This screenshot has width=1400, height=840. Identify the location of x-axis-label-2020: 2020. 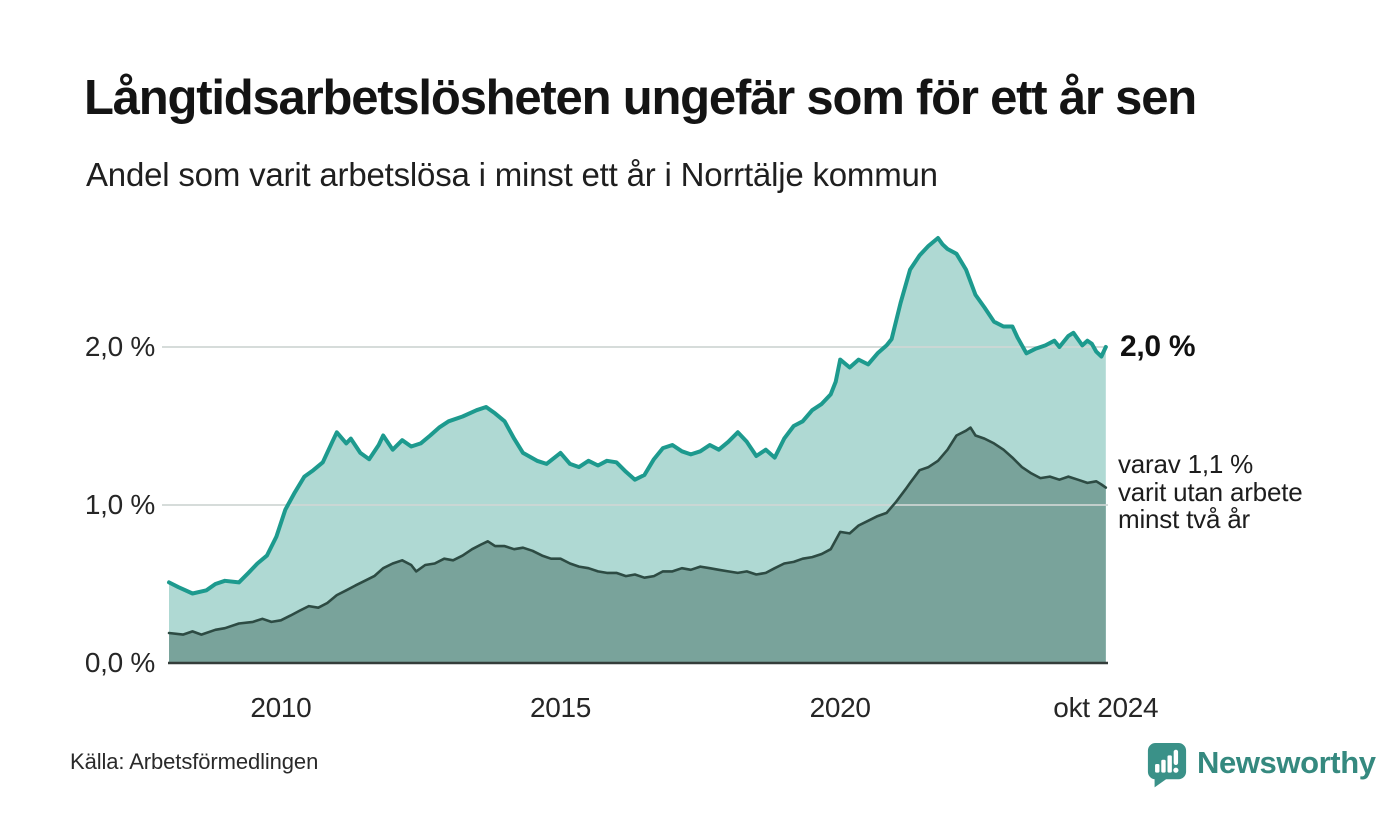
(840, 707).